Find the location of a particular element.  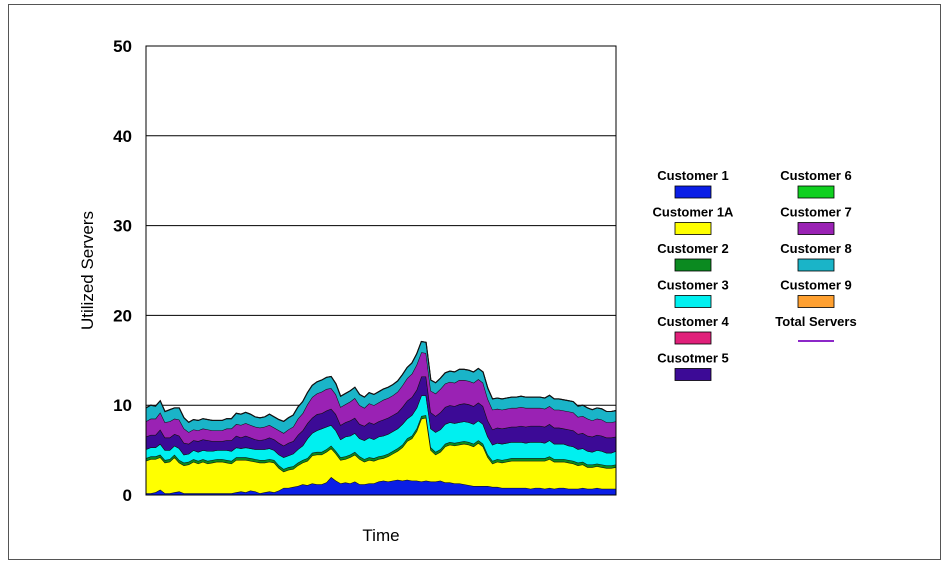

x-axis-title: Time is located at coordinates (380, 535).